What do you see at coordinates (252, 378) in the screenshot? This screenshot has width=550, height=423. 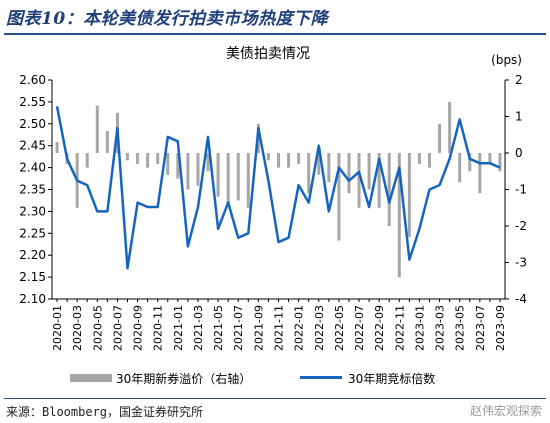 I see `legend: 30年期新券溢价（右轴） 30年期竞标倍数` at bounding box center [252, 378].